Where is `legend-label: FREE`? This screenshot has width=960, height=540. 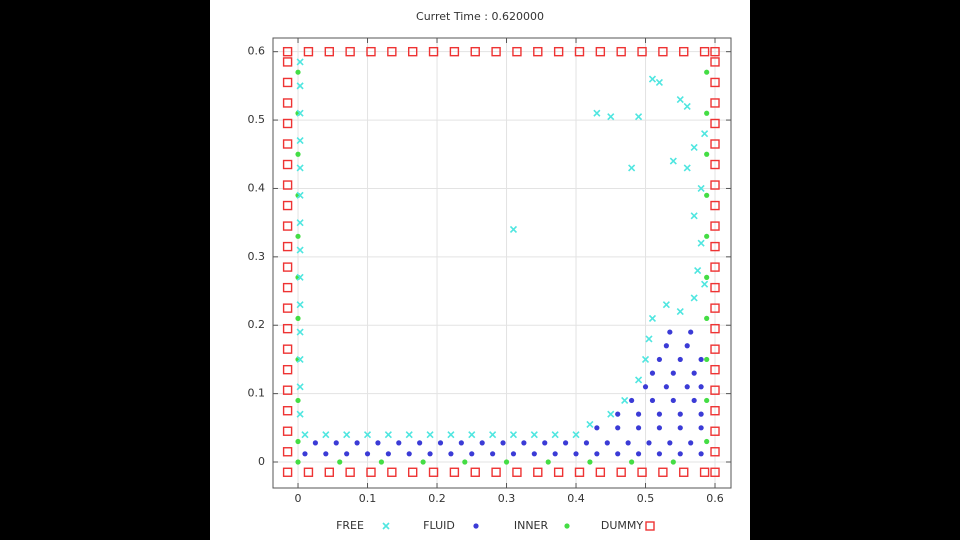
legend-label: FREE is located at coordinates (350, 525).